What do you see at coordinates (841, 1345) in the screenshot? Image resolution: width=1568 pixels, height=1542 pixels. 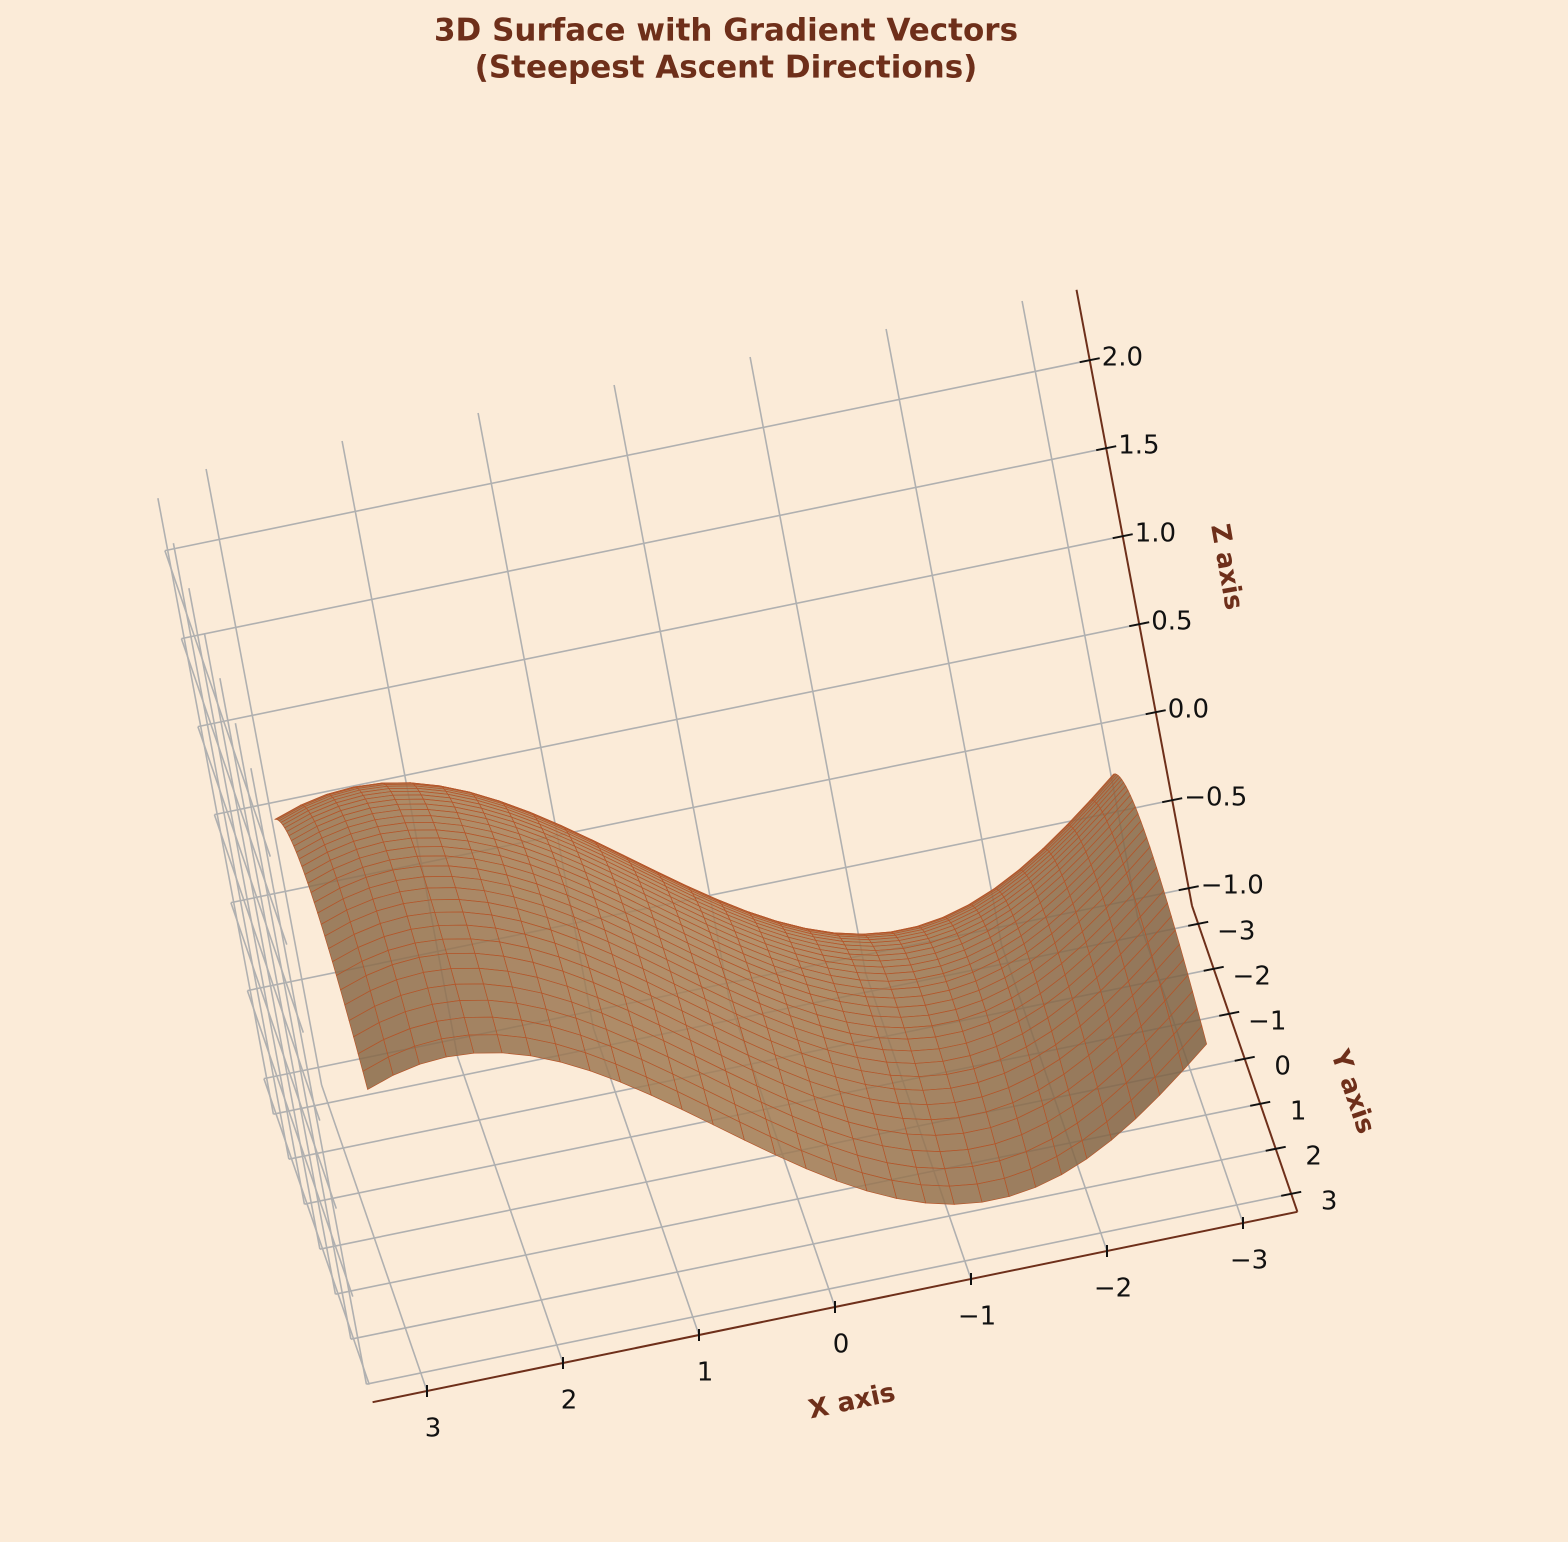 I see `x-tick-label: 0` at bounding box center [841, 1345].